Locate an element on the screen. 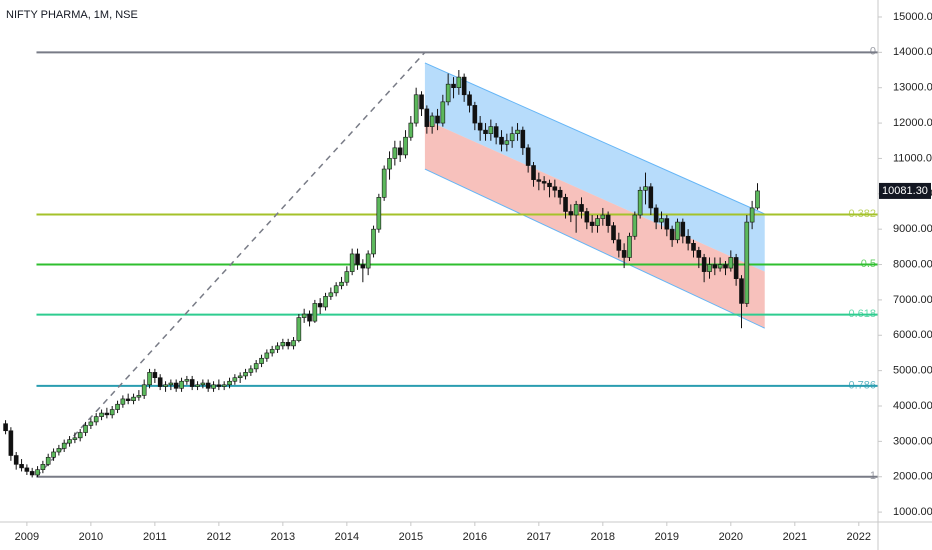 The image size is (932, 550). channel-line is located at coordinates (594, 138).